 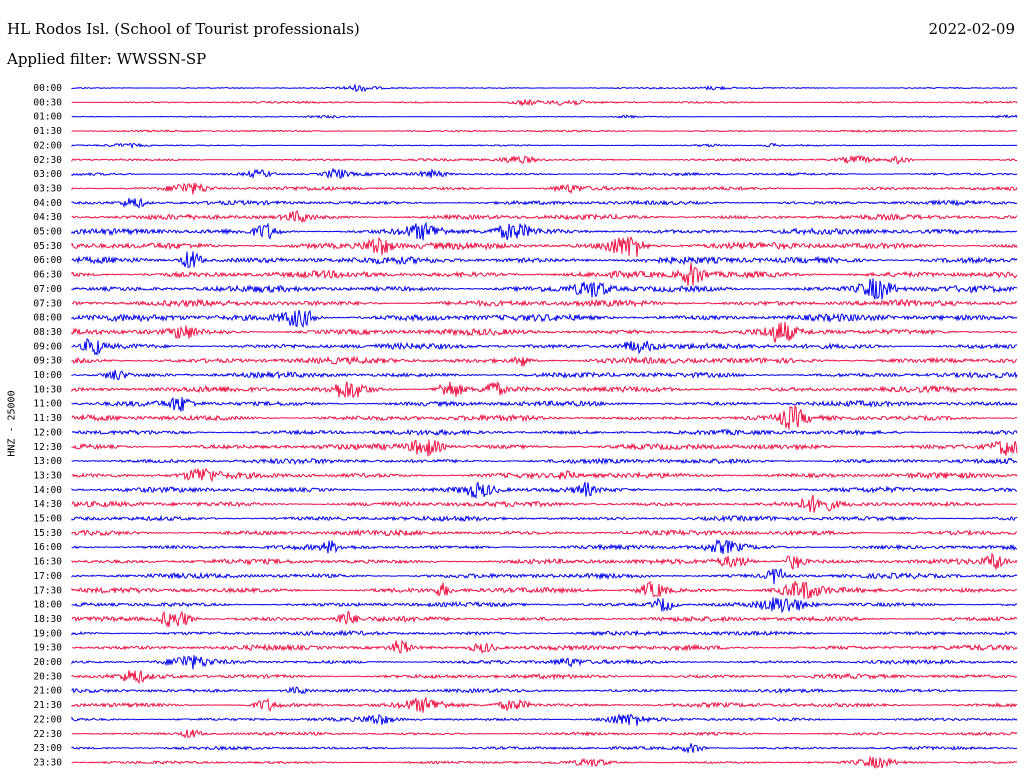 I want to click on tick-label-1030: 10:30, so click(x=47, y=389).